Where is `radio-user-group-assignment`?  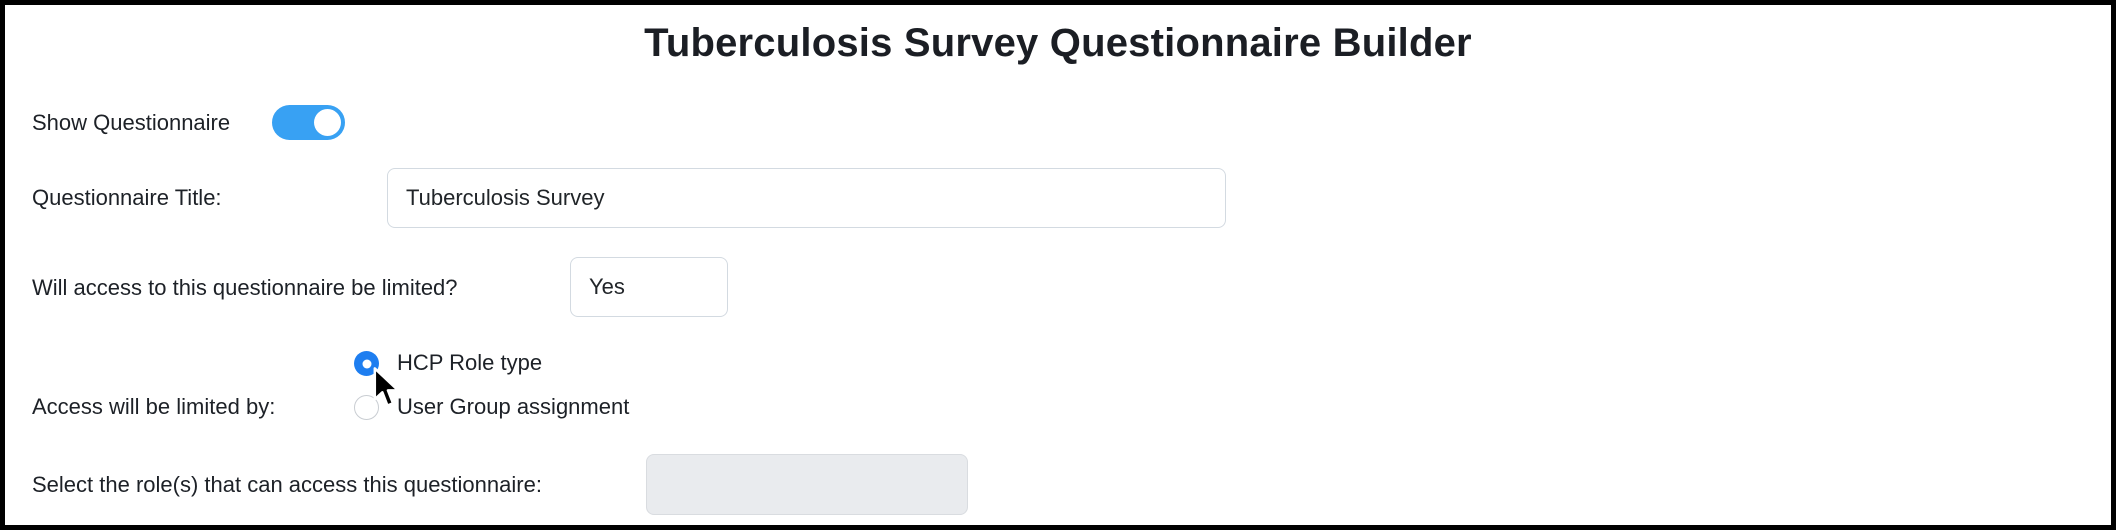 radio-user-group-assignment is located at coordinates (366, 407).